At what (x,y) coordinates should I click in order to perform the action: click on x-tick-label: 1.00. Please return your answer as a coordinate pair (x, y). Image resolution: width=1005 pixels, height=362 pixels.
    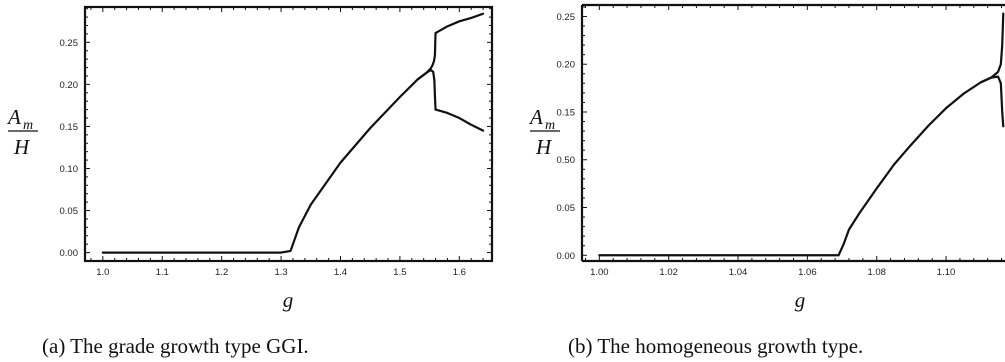
    Looking at the image, I should click on (599, 272).